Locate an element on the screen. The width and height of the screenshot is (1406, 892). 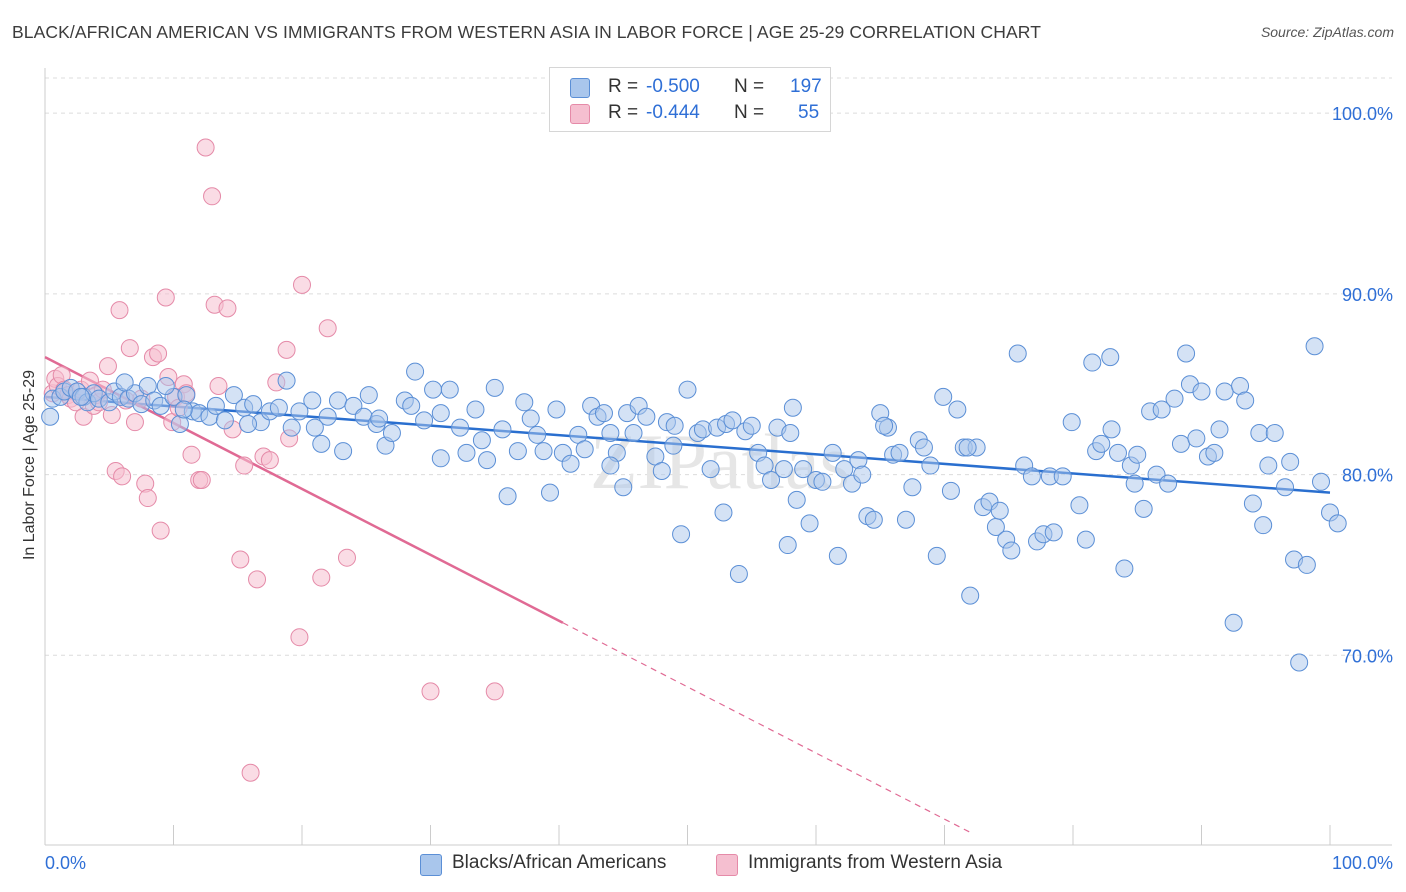
y-tick-label: 70.0% is located at coordinates (1367, 656).